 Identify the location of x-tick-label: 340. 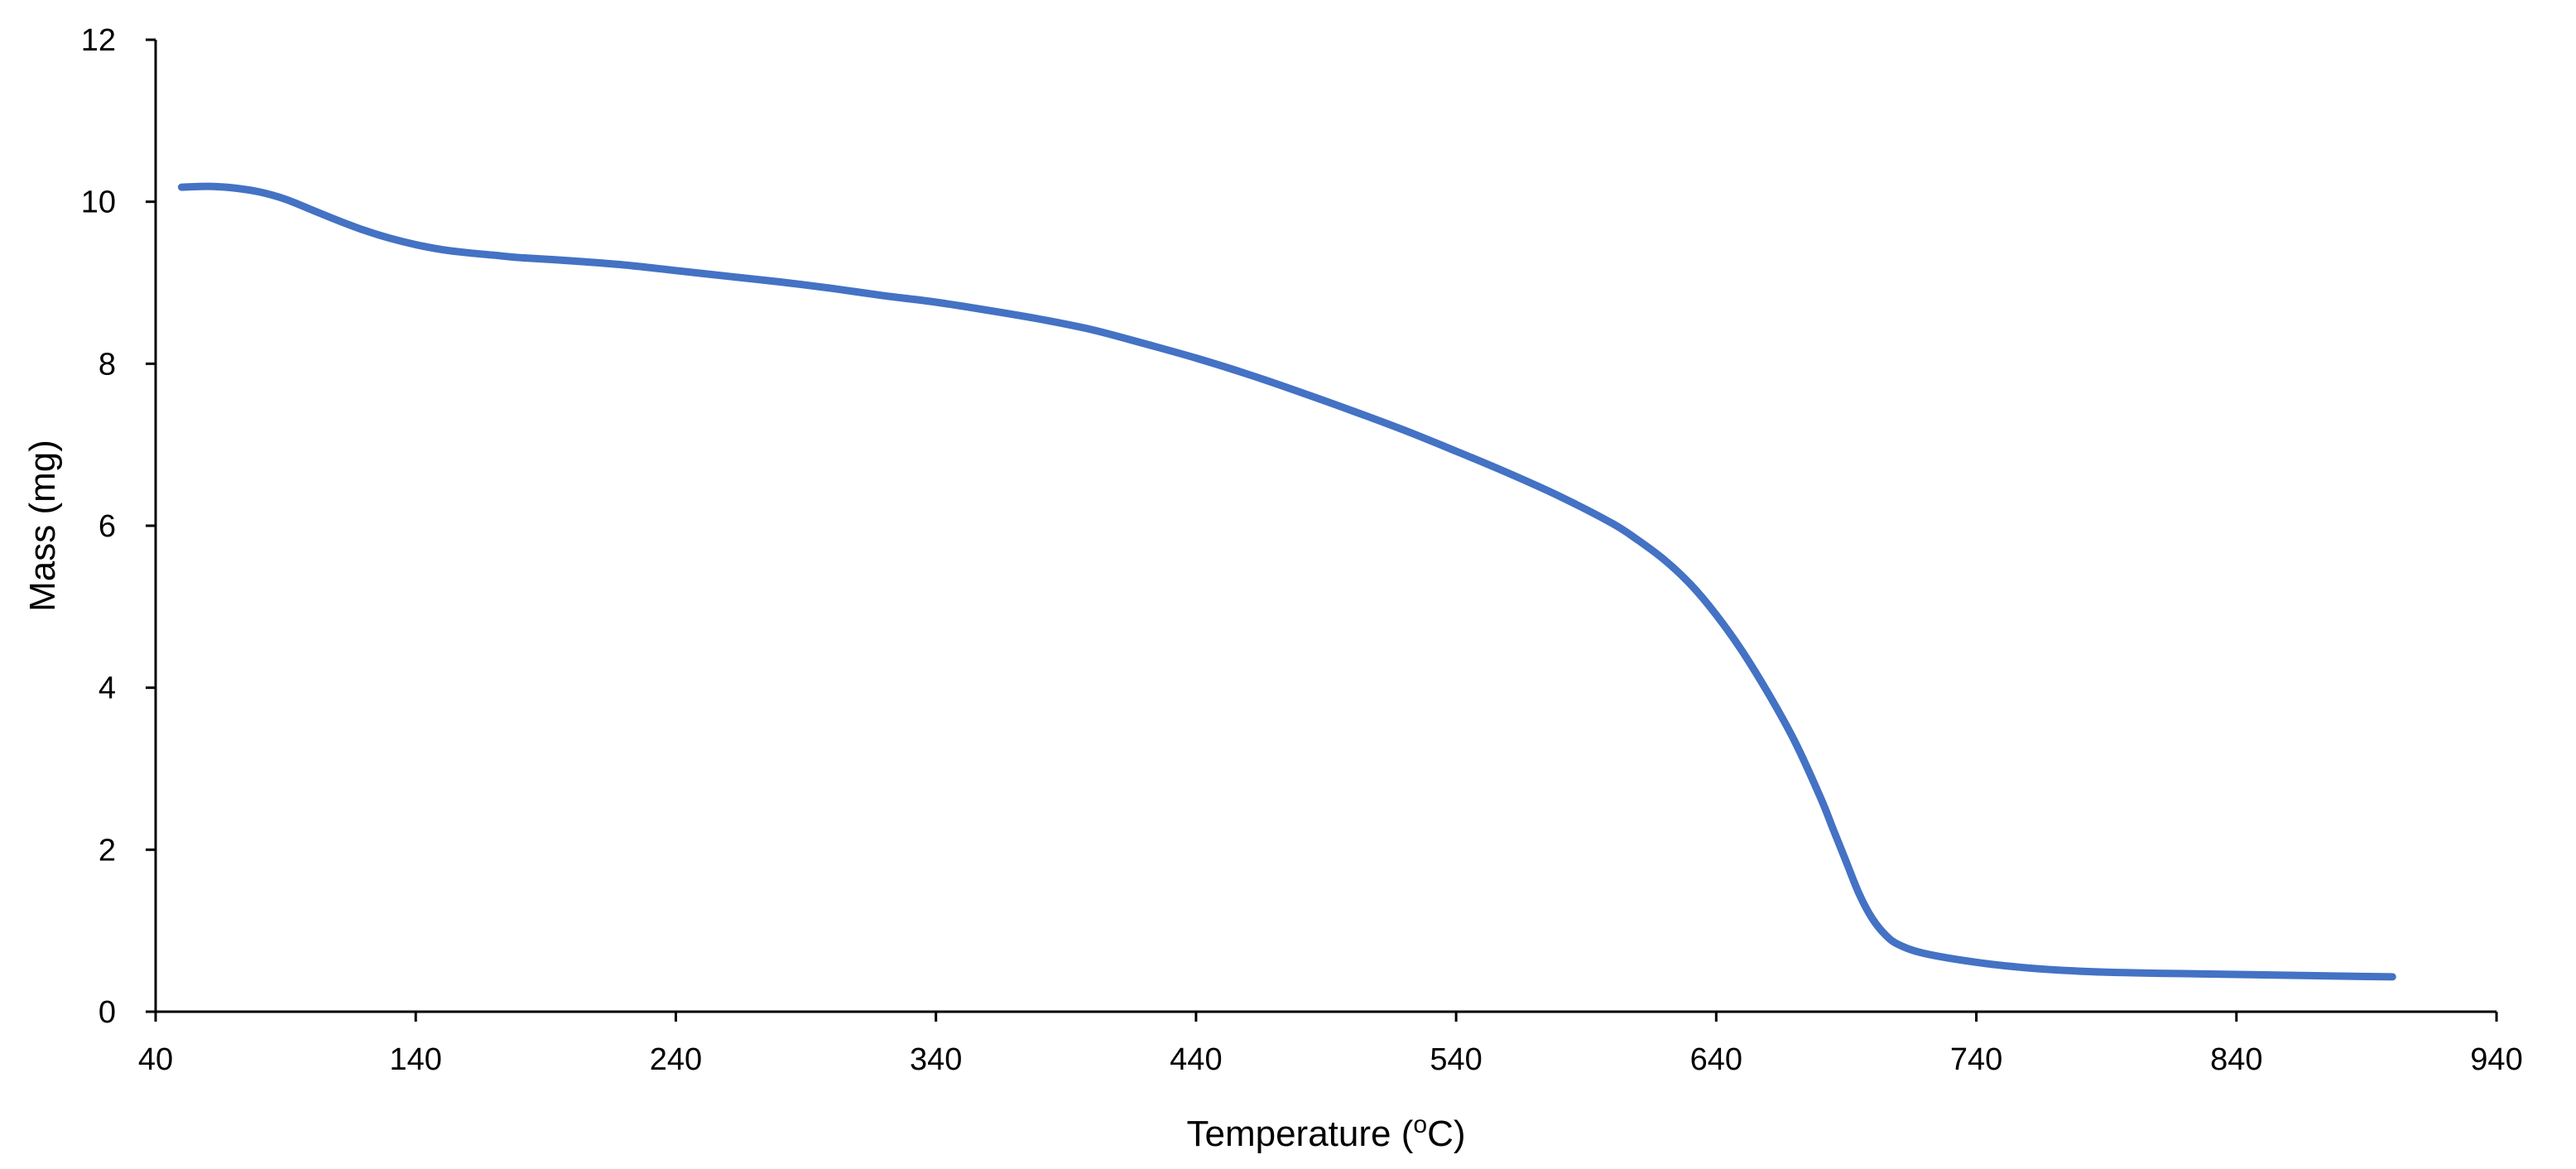
(936, 1059).